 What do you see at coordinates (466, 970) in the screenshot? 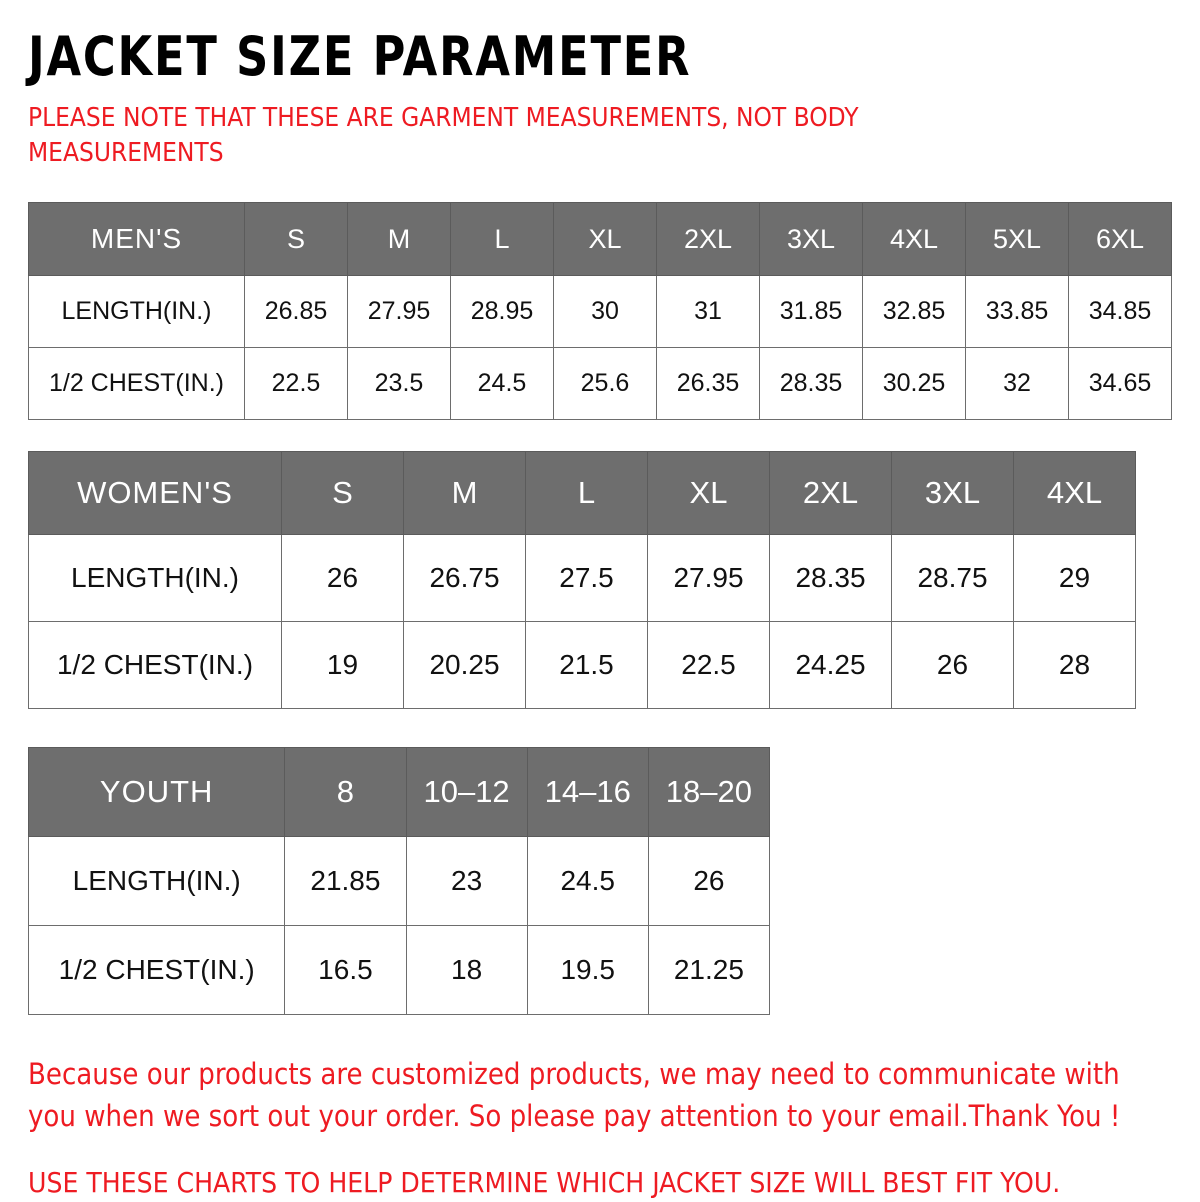
I see `measurement-cell: 18` at bounding box center [466, 970].